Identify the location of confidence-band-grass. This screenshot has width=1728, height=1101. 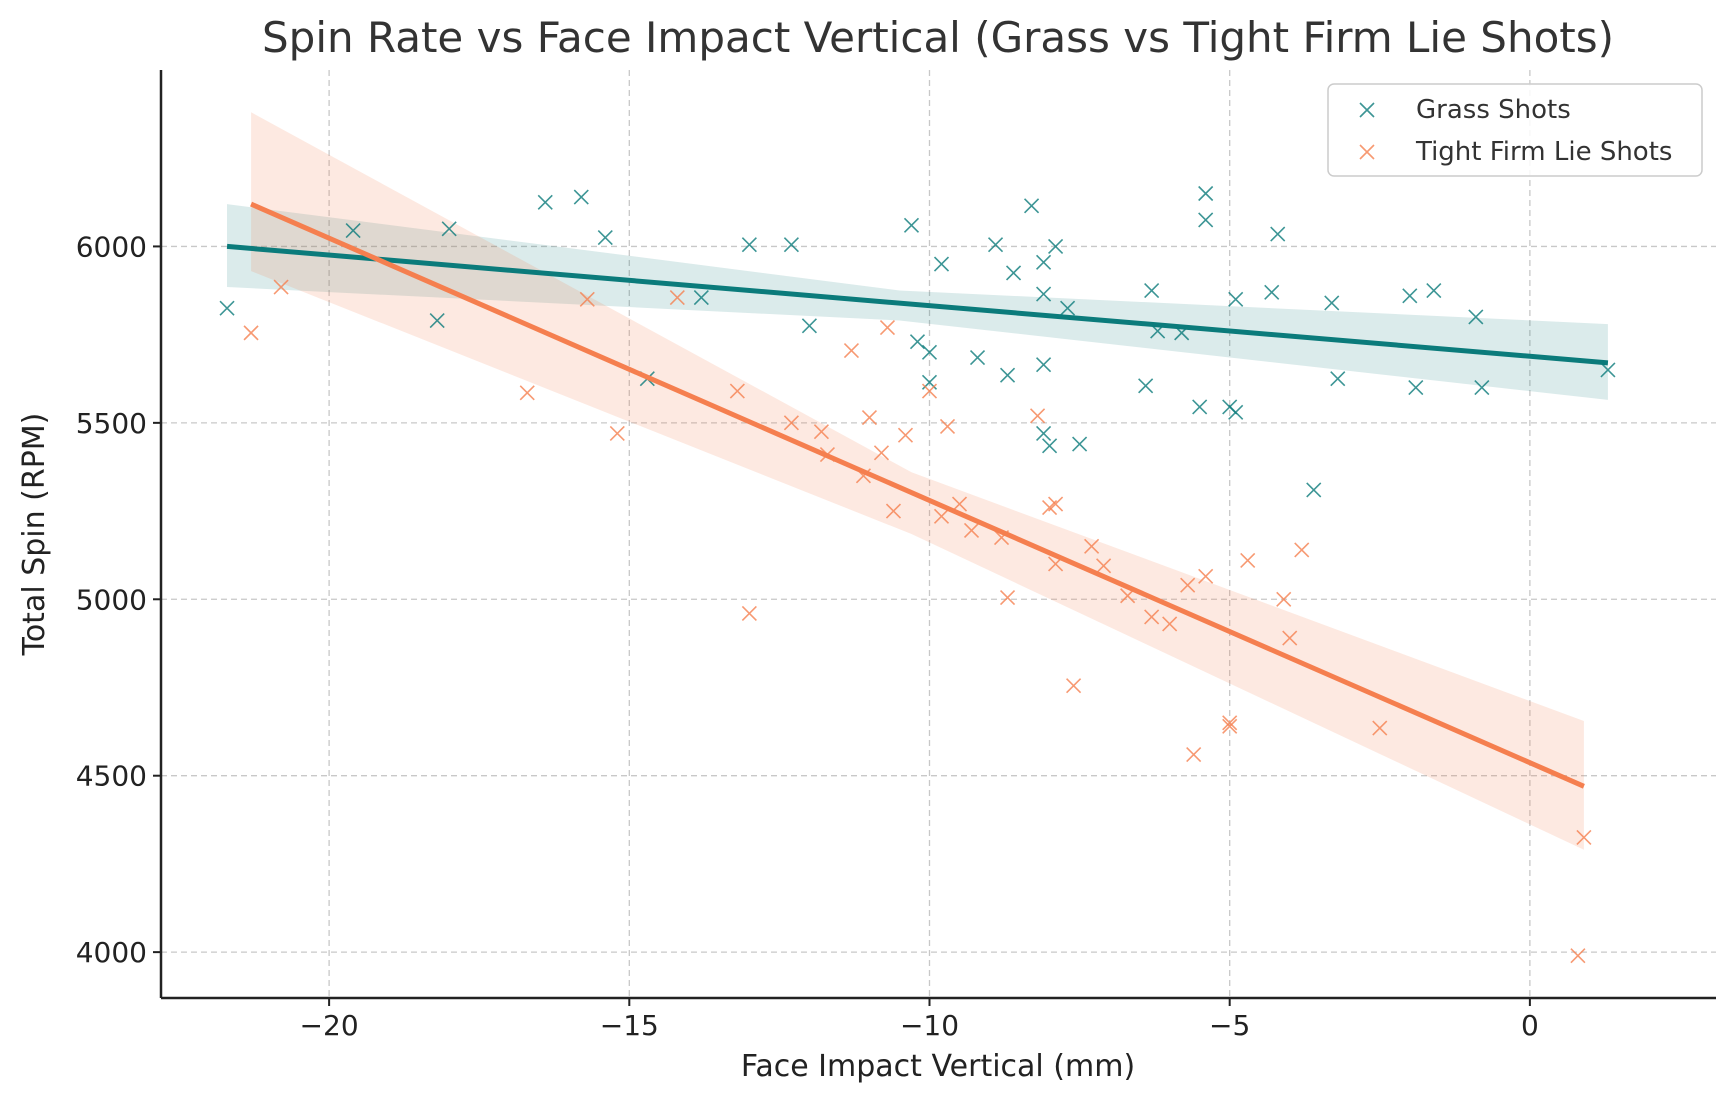
(917, 302).